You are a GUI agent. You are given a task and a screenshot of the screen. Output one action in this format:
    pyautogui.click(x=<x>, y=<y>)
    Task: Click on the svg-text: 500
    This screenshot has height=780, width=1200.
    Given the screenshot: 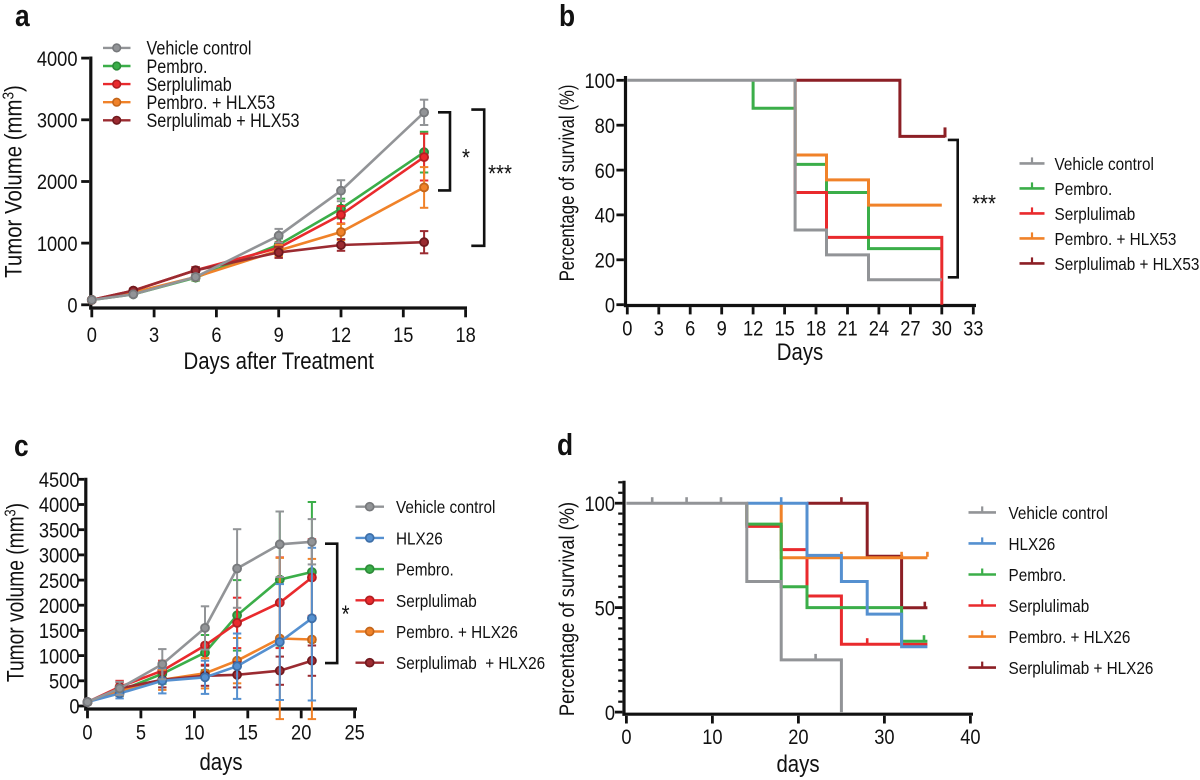 What is the action you would take?
    pyautogui.click(x=64, y=682)
    